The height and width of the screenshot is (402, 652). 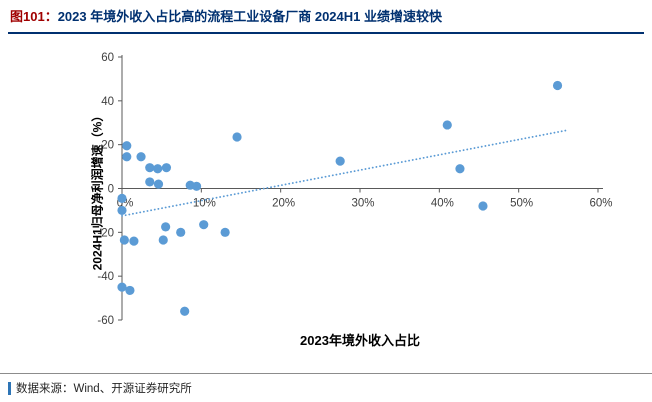 I want to click on y-tick-label: -40, so click(x=105, y=277).